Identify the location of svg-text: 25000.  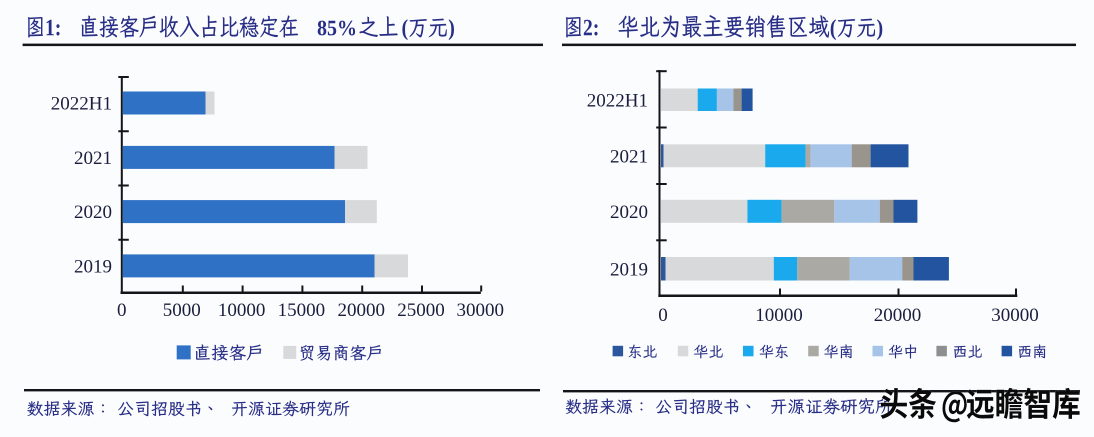
(421, 310).